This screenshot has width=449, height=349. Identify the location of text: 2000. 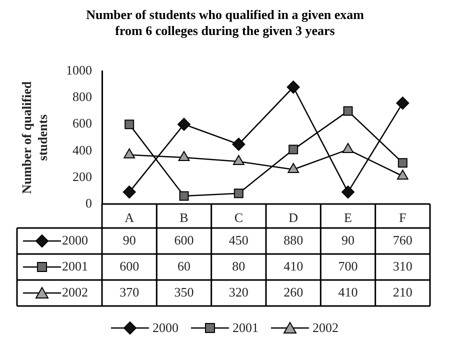
(165, 327).